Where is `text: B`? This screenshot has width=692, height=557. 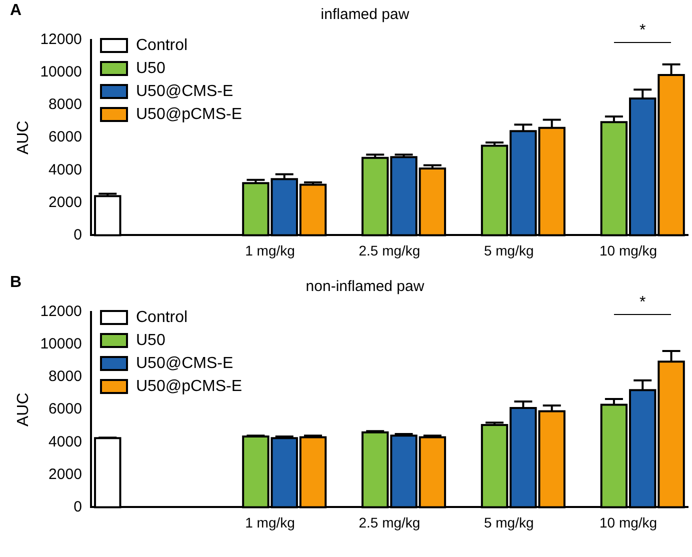
text: B is located at coordinates (16, 283).